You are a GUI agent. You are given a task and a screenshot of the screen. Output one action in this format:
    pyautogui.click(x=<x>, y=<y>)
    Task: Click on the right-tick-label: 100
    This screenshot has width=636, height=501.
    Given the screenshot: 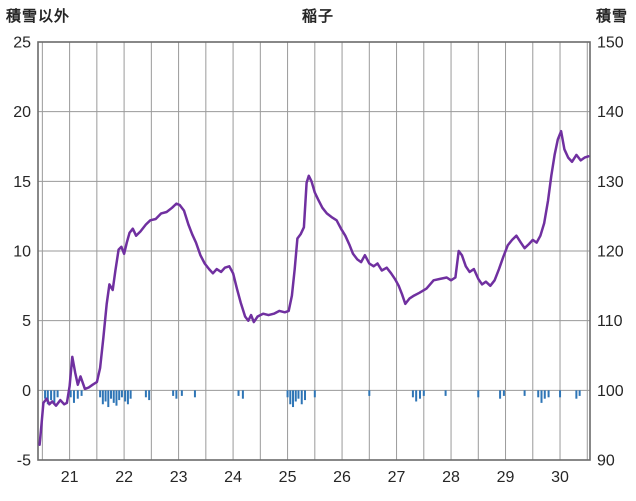 What is the action you would take?
    pyautogui.click(x=610, y=391)
    